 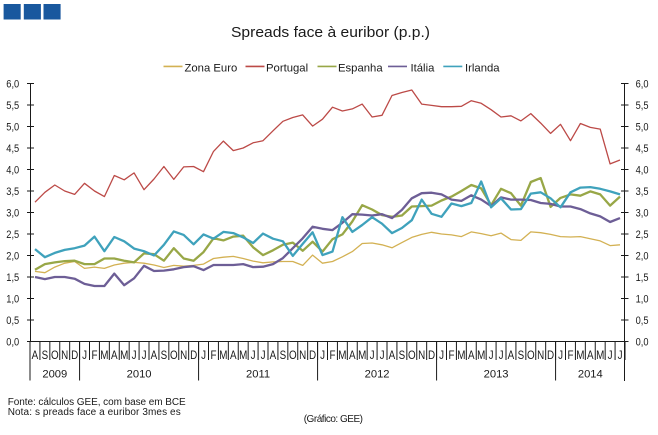 What do you see at coordinates (330, 32) in the screenshot?
I see `svg-text: Spreads face à euribor (p.p.)` at bounding box center [330, 32].